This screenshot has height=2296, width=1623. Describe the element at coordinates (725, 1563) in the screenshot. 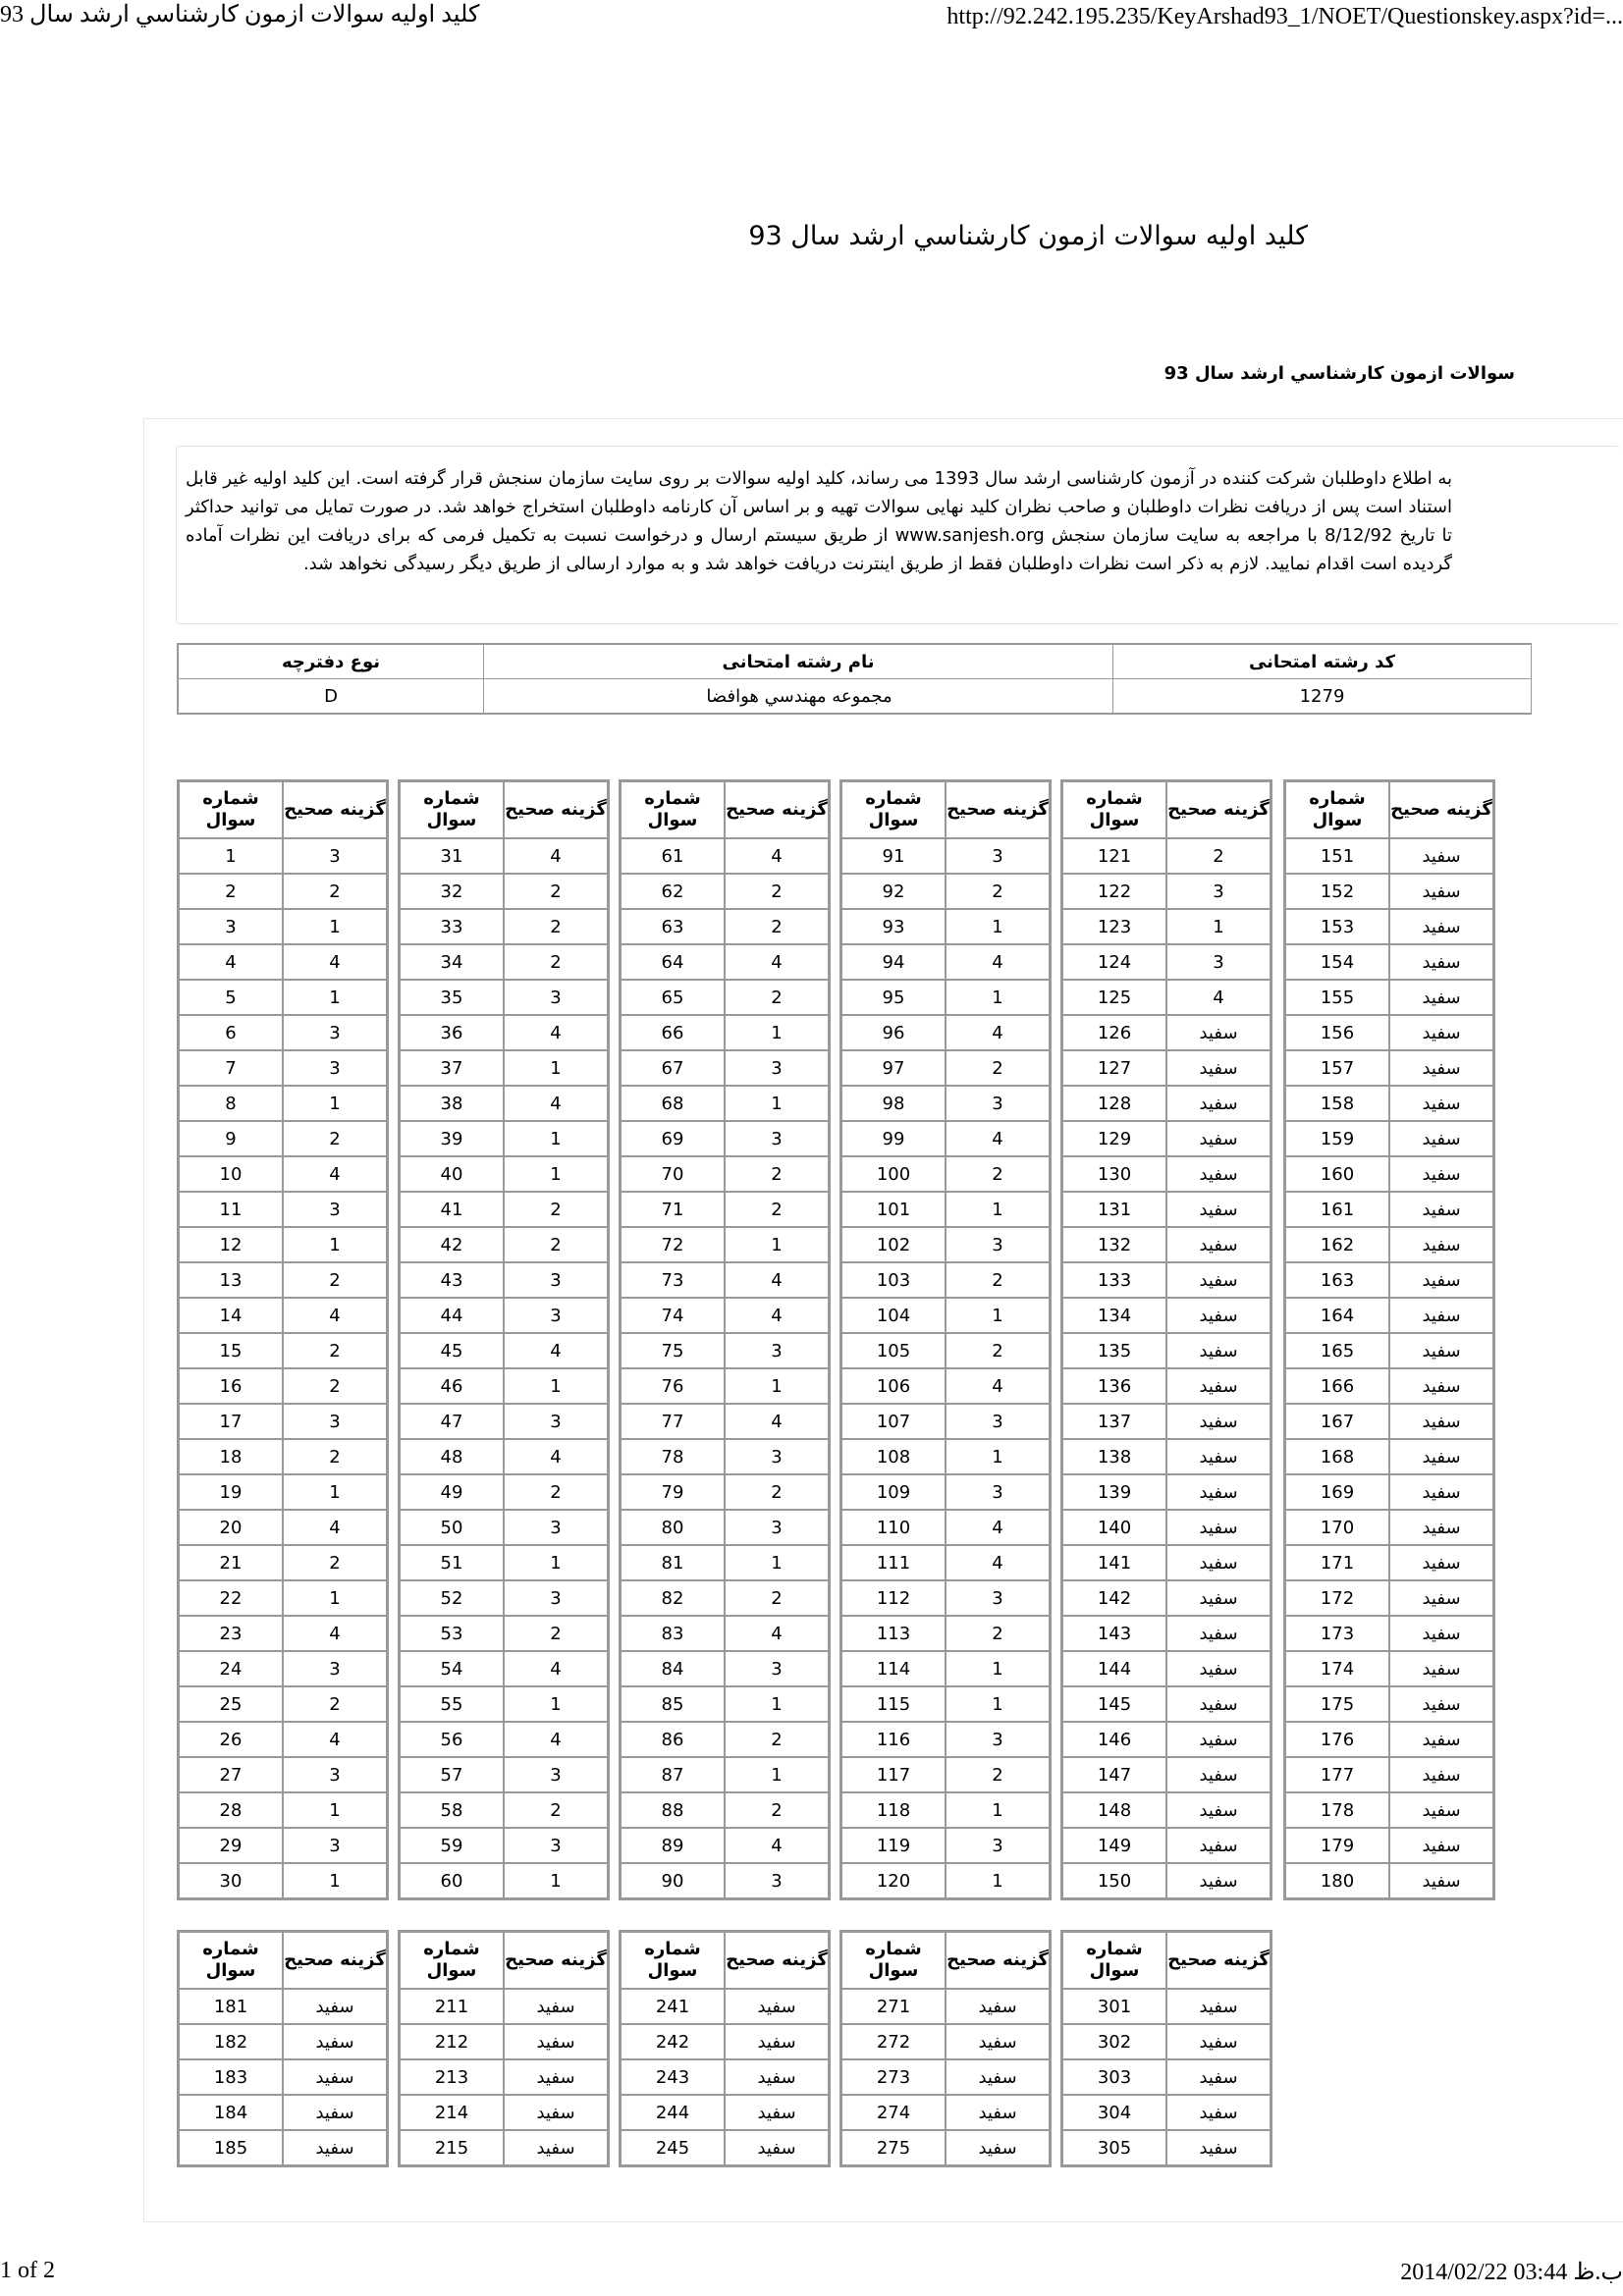

I see `answer-row: 81 1` at that location.